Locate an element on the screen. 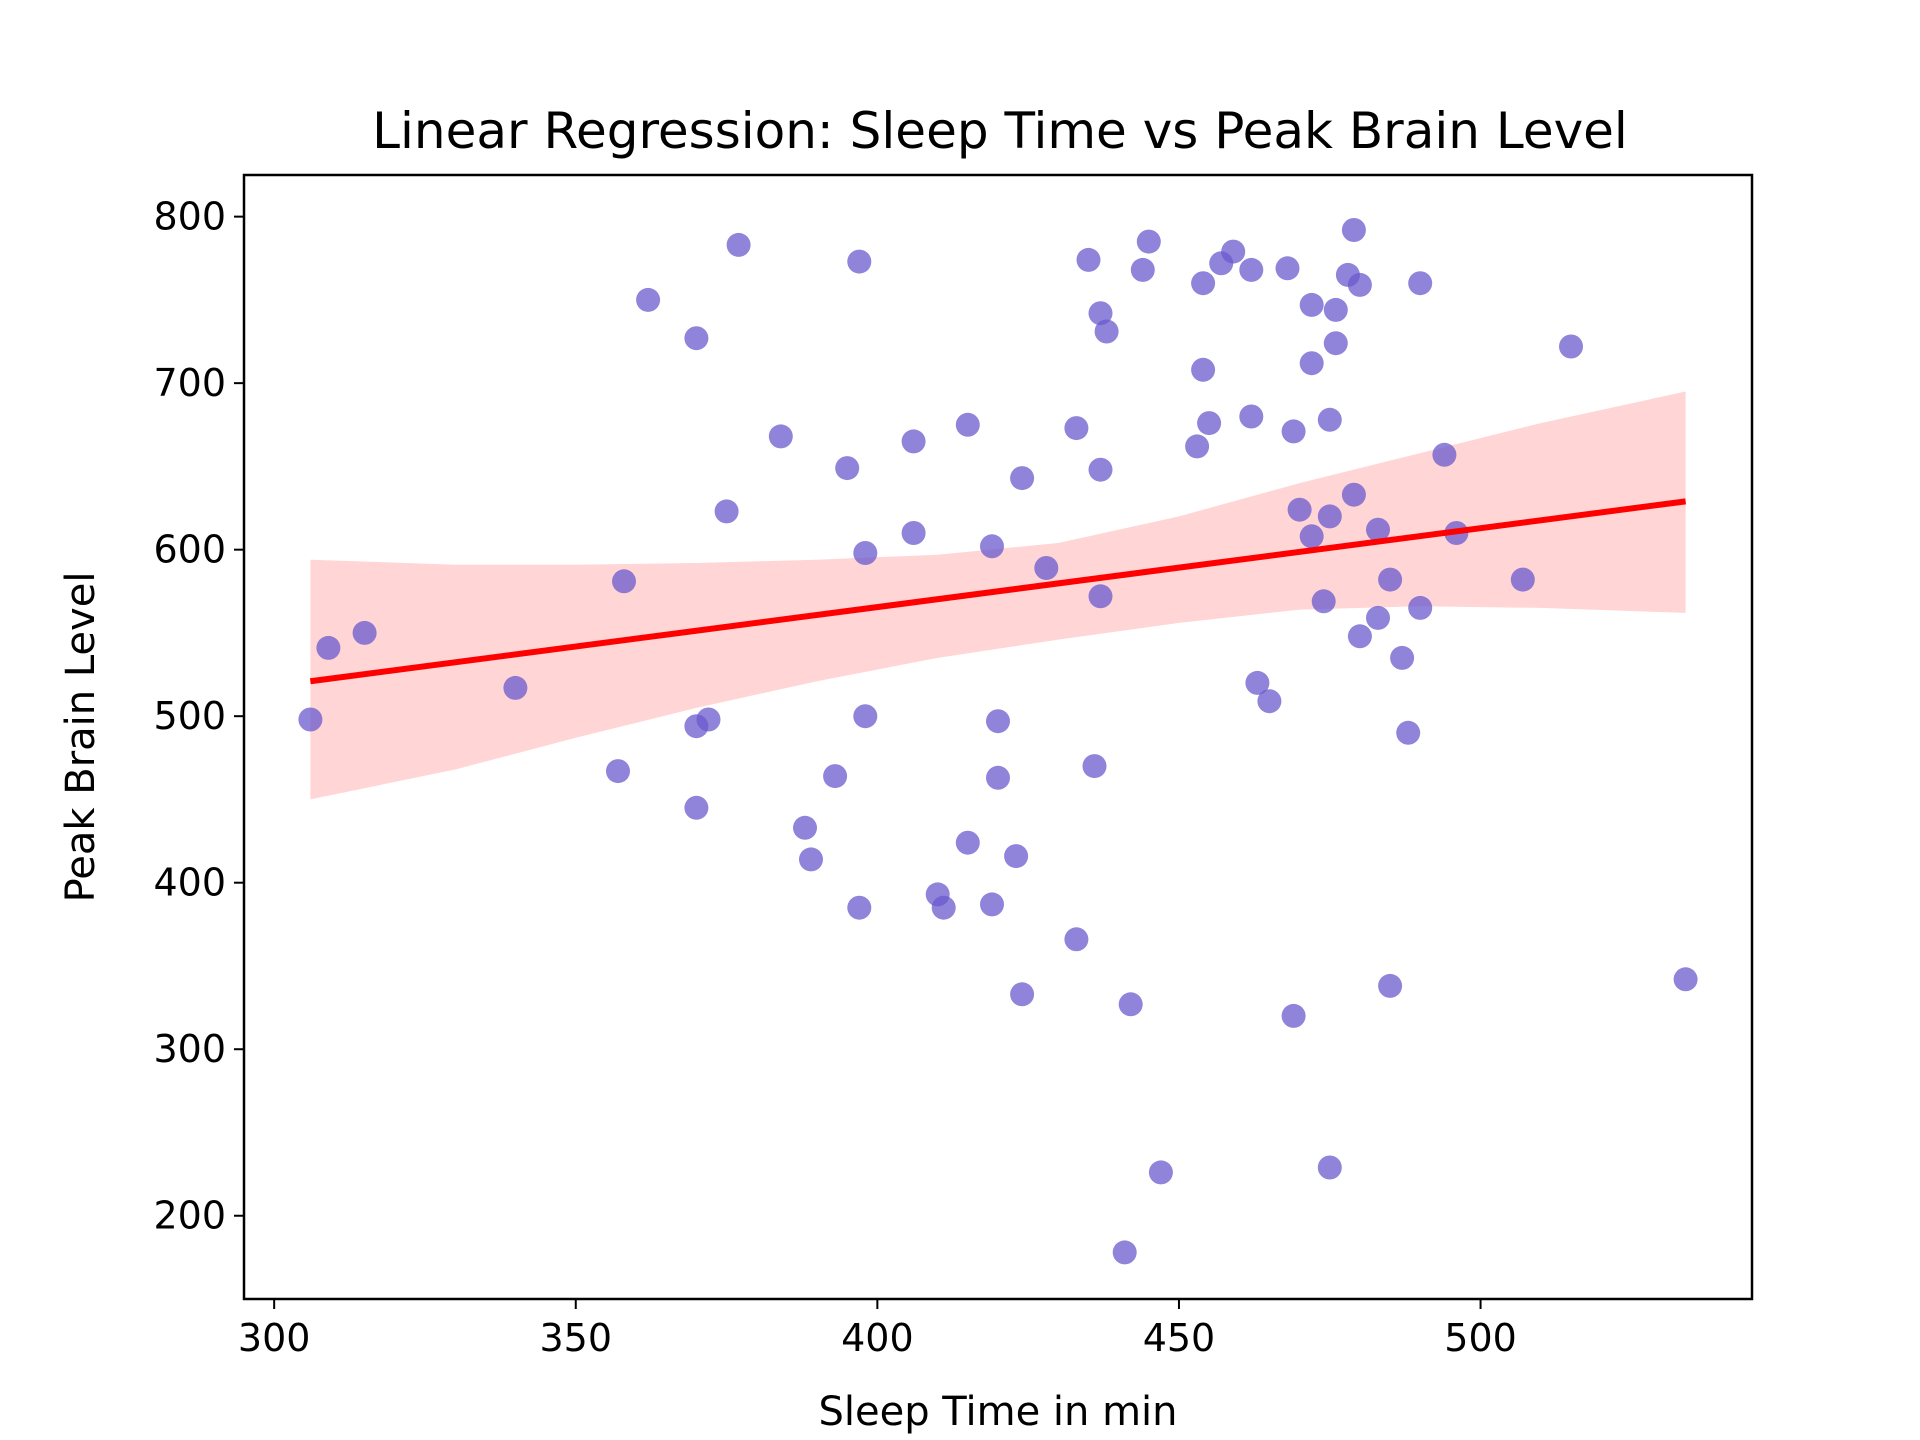 This screenshot has height=1440, width=1920. x-tick-label: 350 is located at coordinates (575, 1338).